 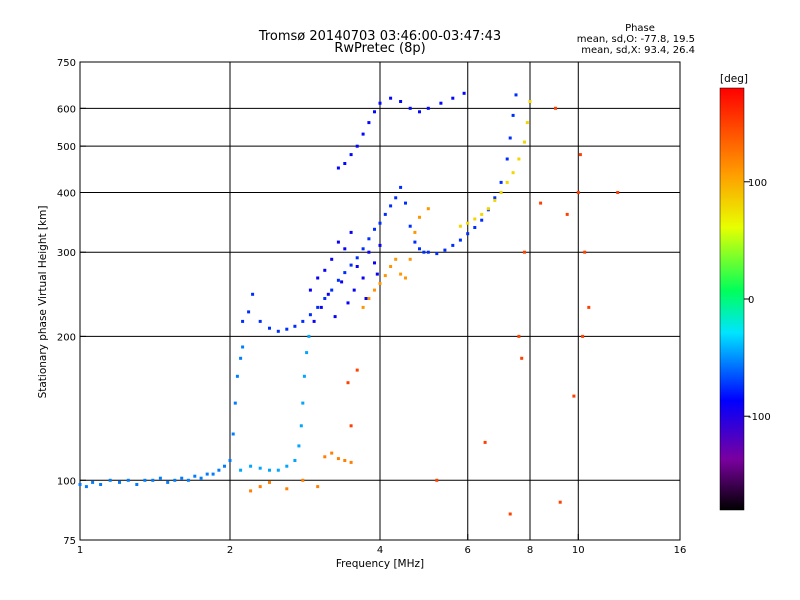 I want to click on colorbar-label: [deg], so click(x=734, y=79).